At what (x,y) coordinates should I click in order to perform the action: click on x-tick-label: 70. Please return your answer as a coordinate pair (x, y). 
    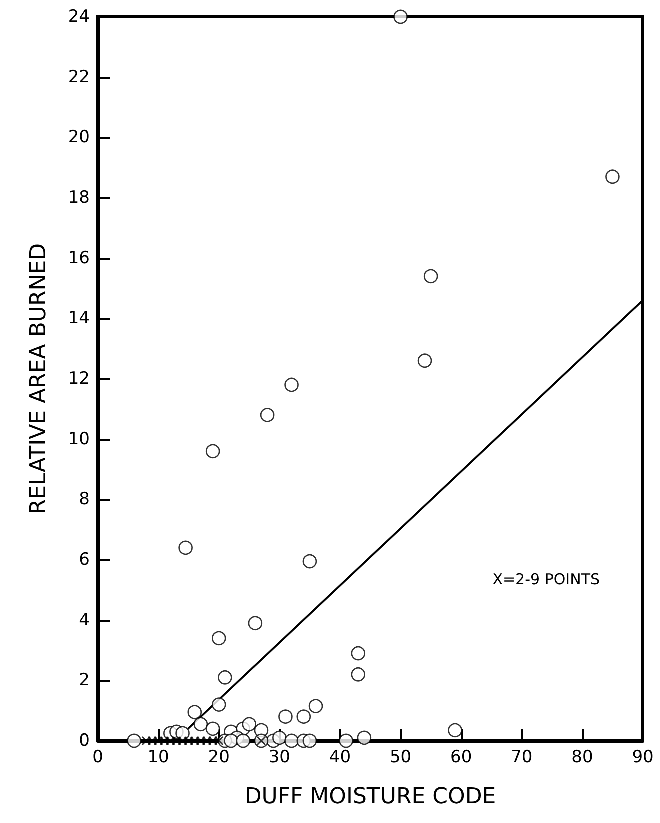
    Looking at the image, I should click on (522, 758).